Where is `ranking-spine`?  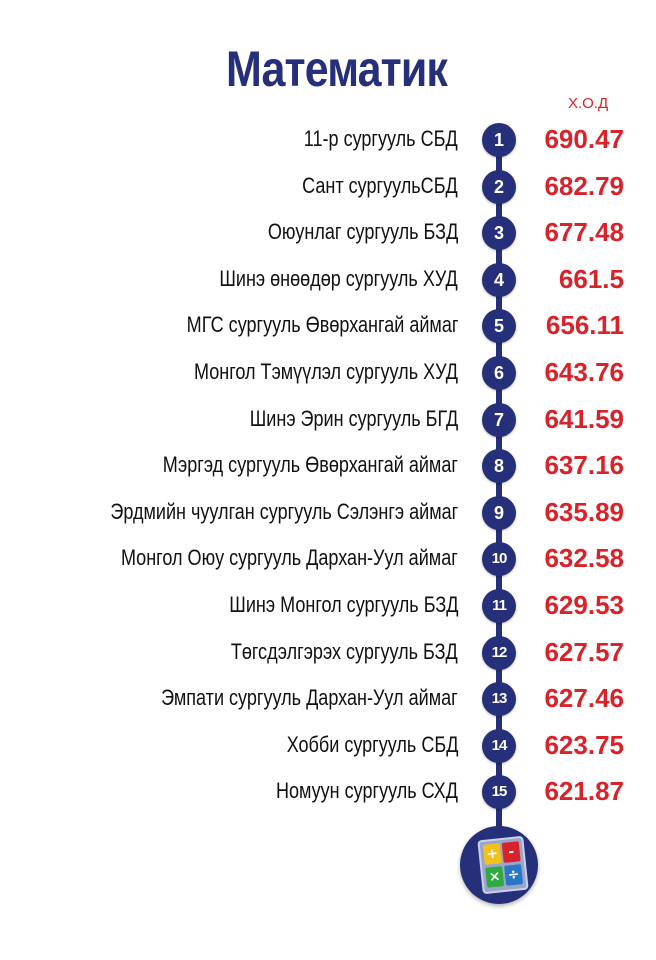
ranking-spine is located at coordinates (499, 490).